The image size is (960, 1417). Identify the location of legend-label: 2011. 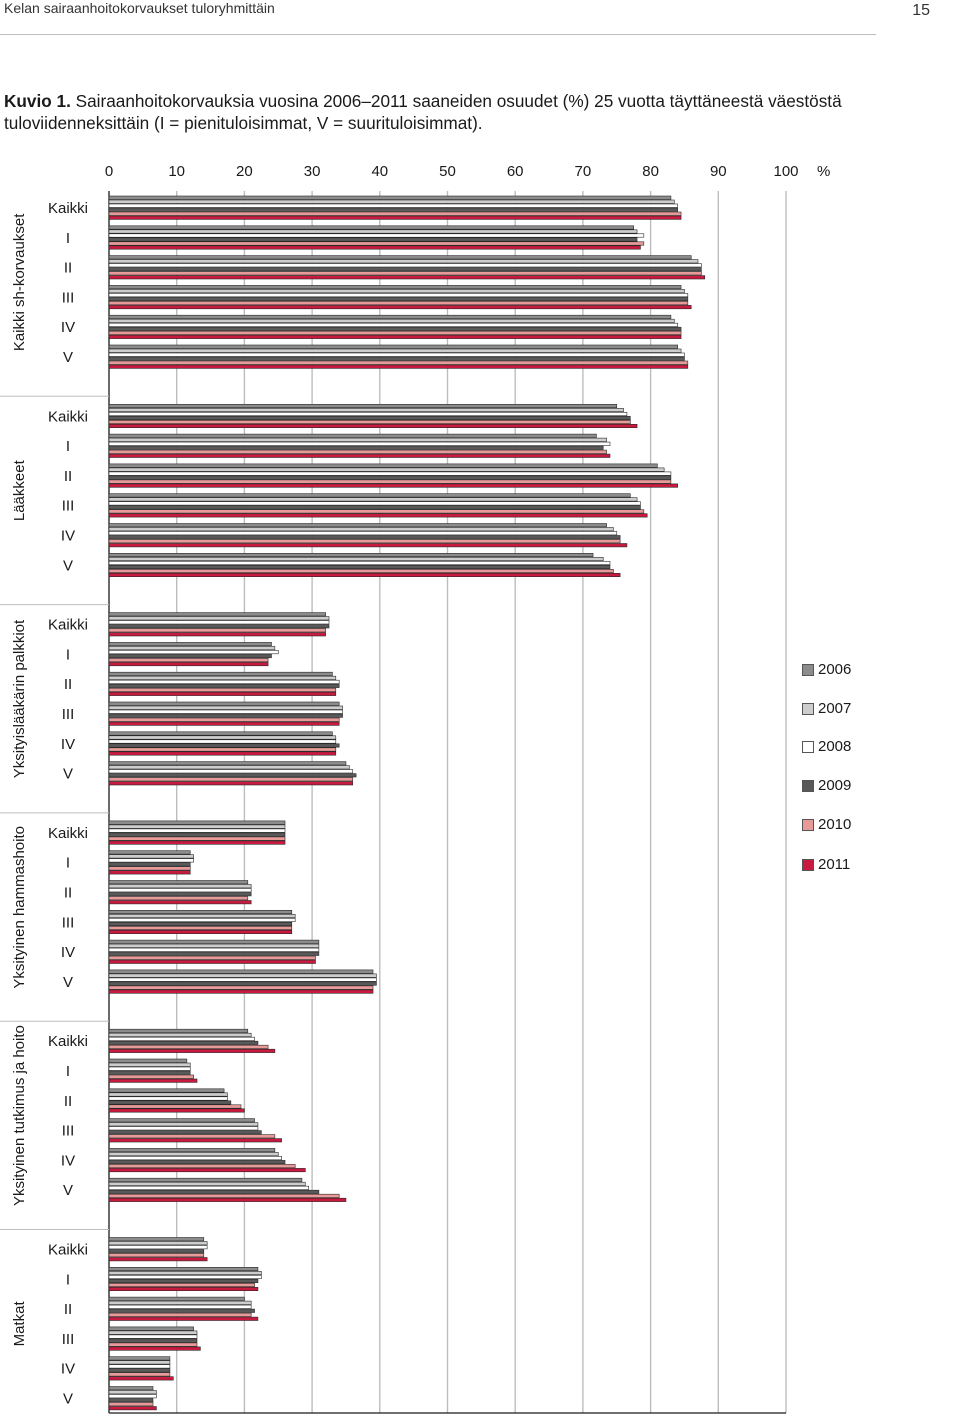
(834, 864).